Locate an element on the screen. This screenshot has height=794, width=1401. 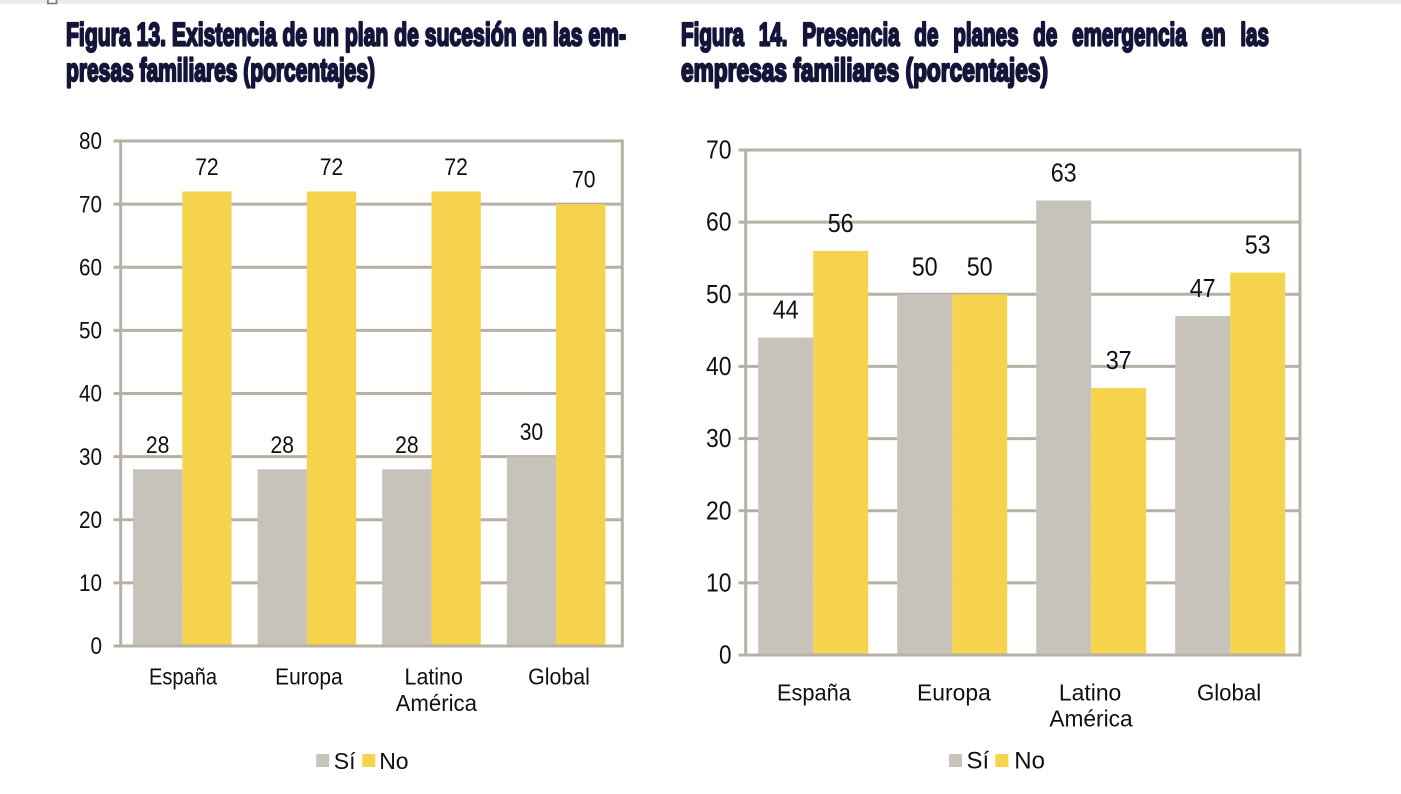
svg-text: 37 is located at coordinates (1119, 361).